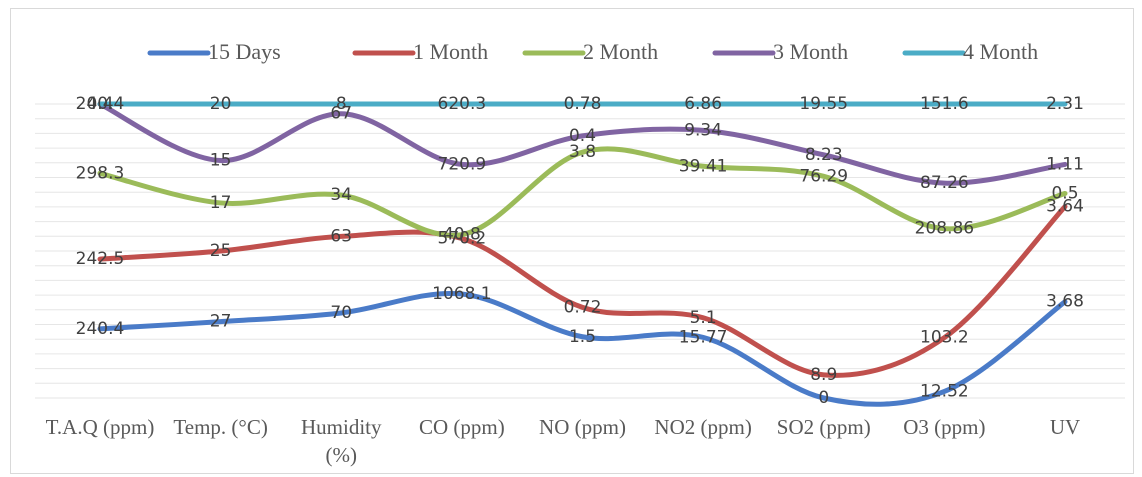  I want to click on data-label: 1068.1, so click(461, 294).